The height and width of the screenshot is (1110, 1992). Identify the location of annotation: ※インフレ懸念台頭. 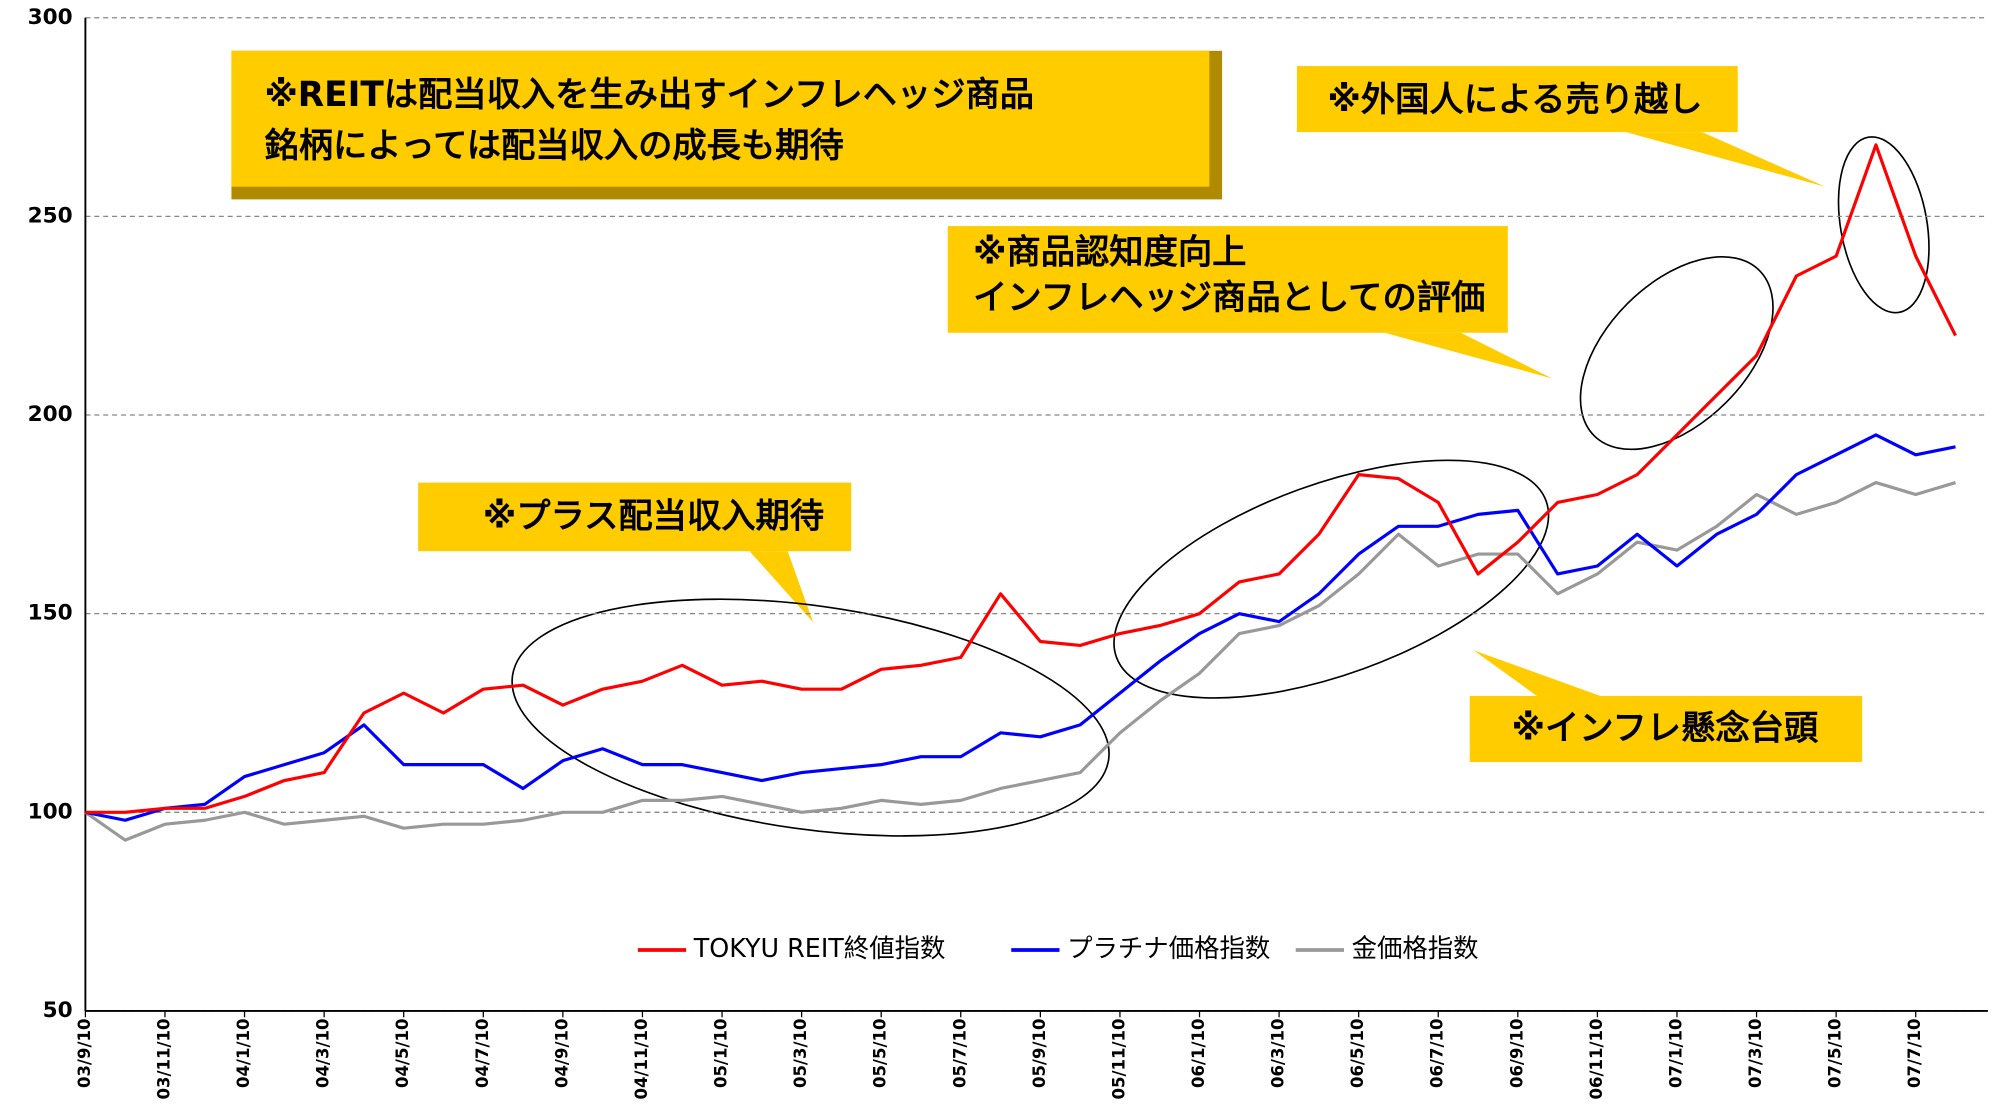
(1665, 729).